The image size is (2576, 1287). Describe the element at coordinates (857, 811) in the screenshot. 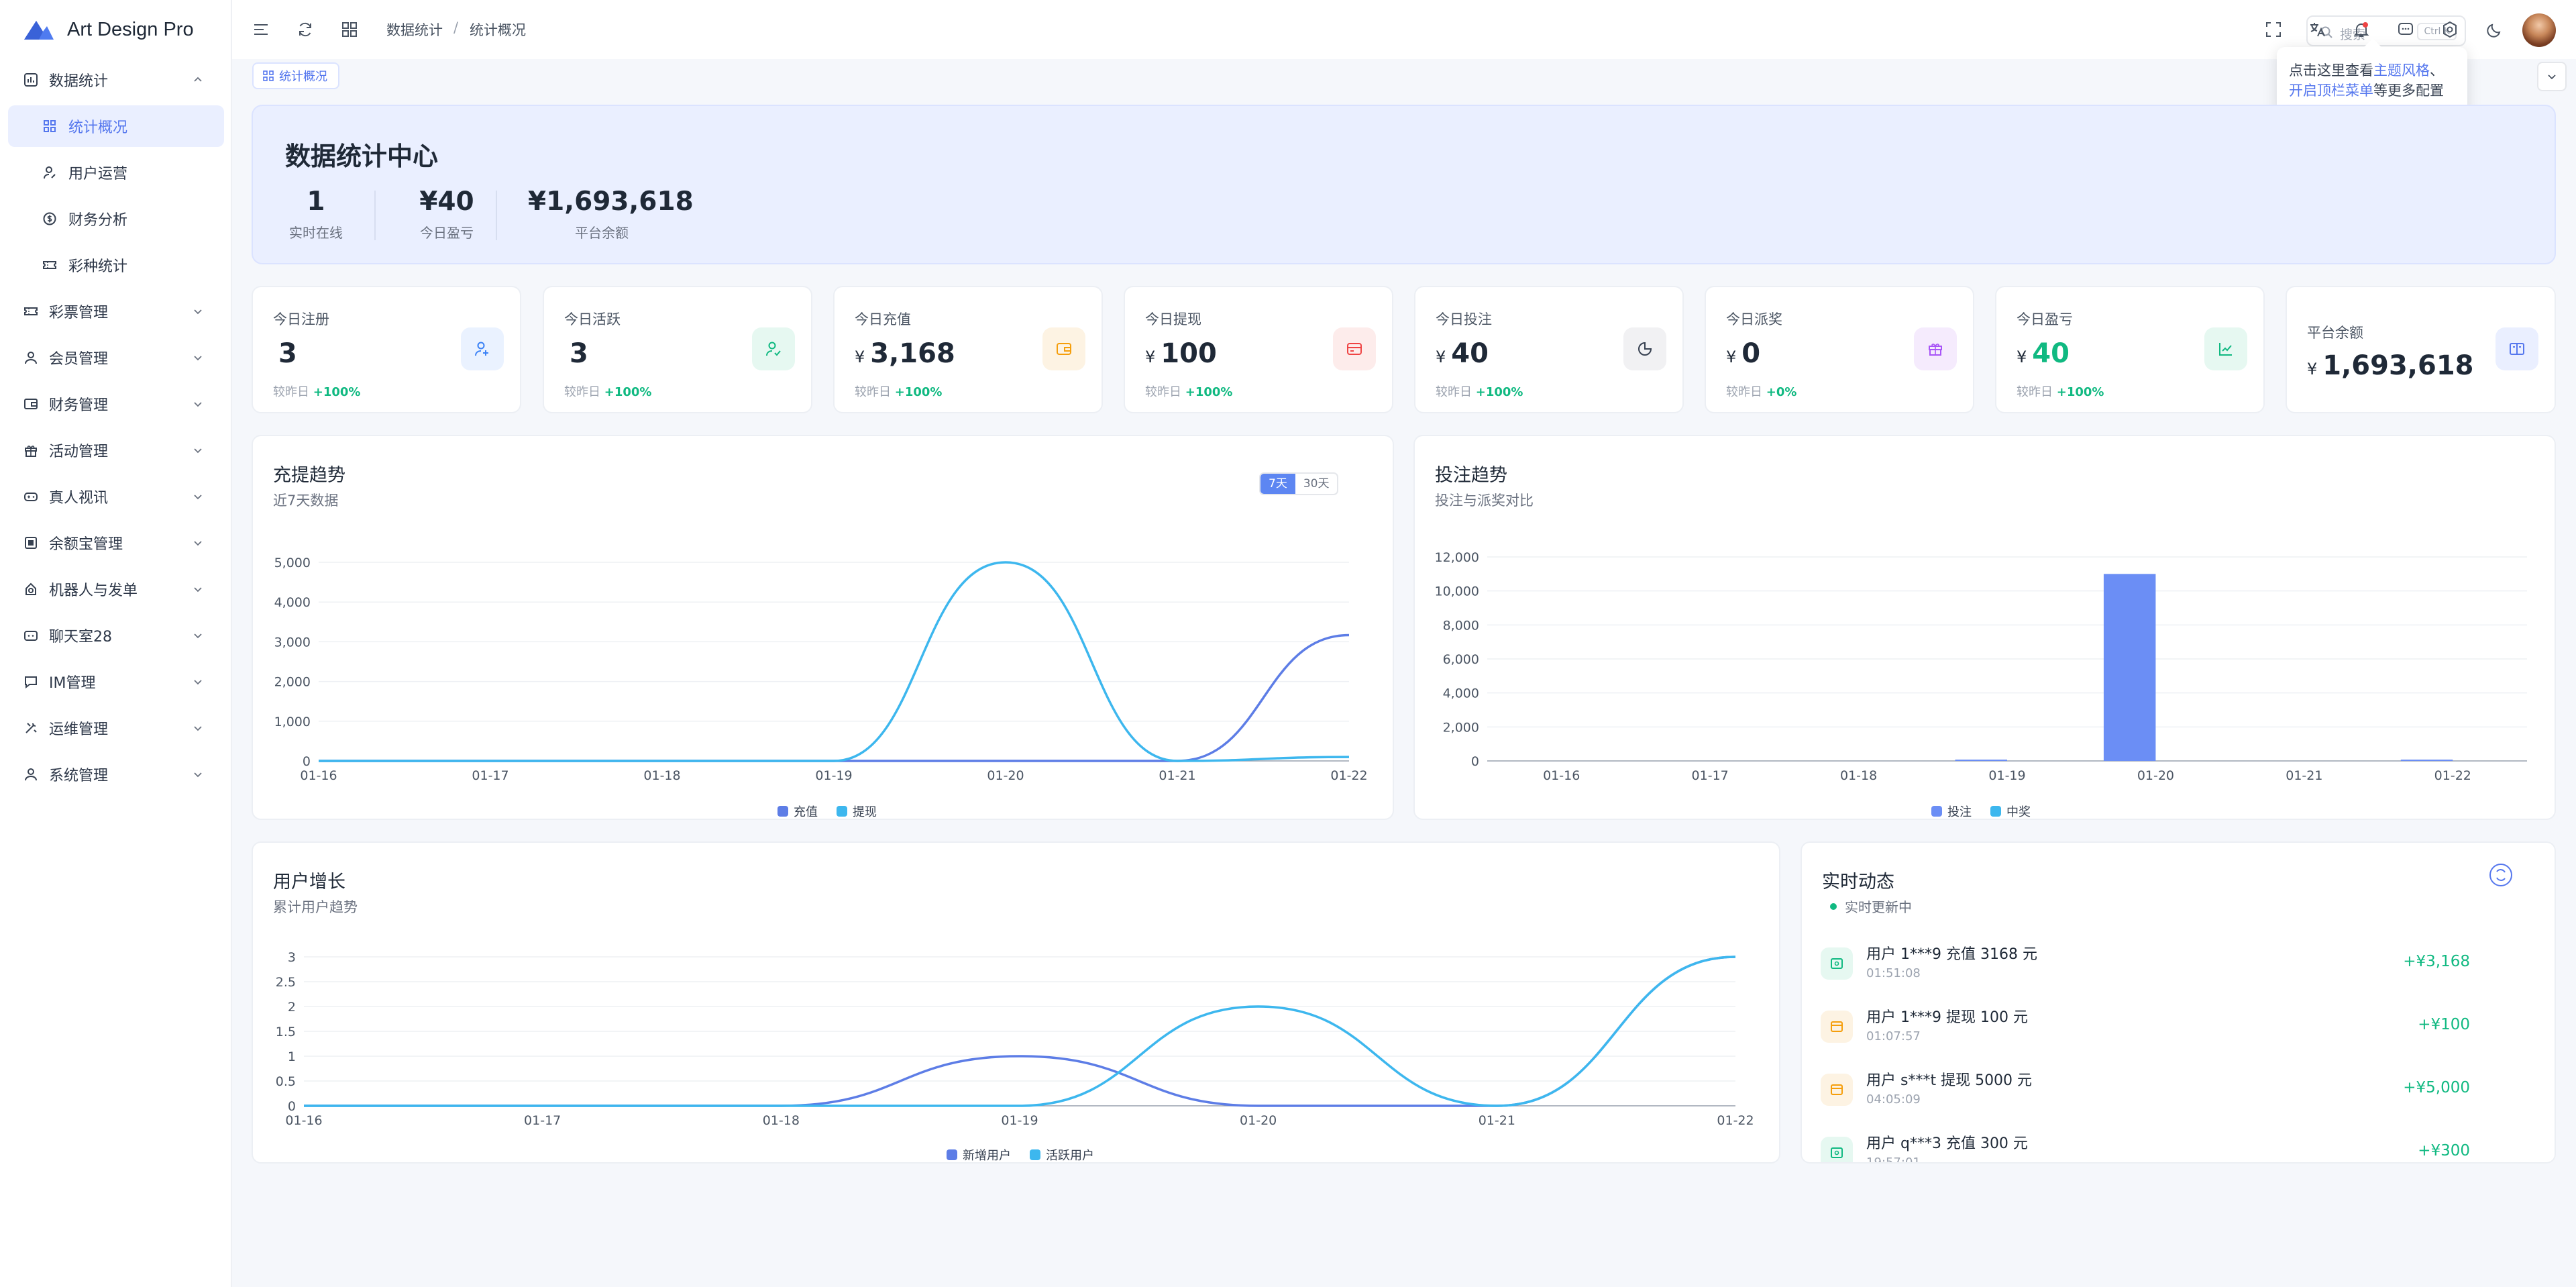

I see `legend-item: 提现` at that location.